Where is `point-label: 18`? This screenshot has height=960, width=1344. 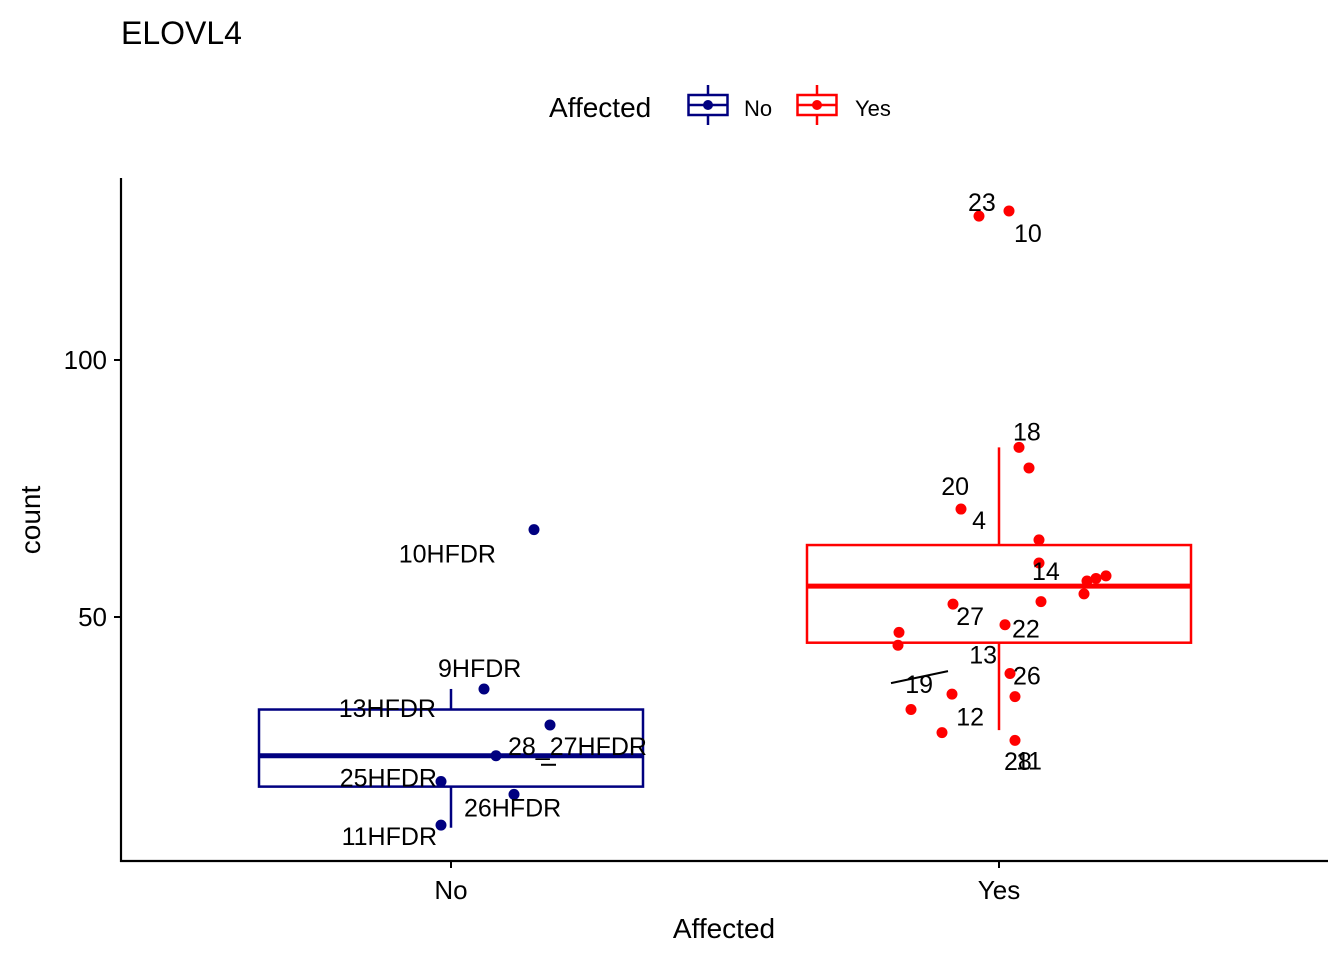 point-label: 18 is located at coordinates (1027, 432).